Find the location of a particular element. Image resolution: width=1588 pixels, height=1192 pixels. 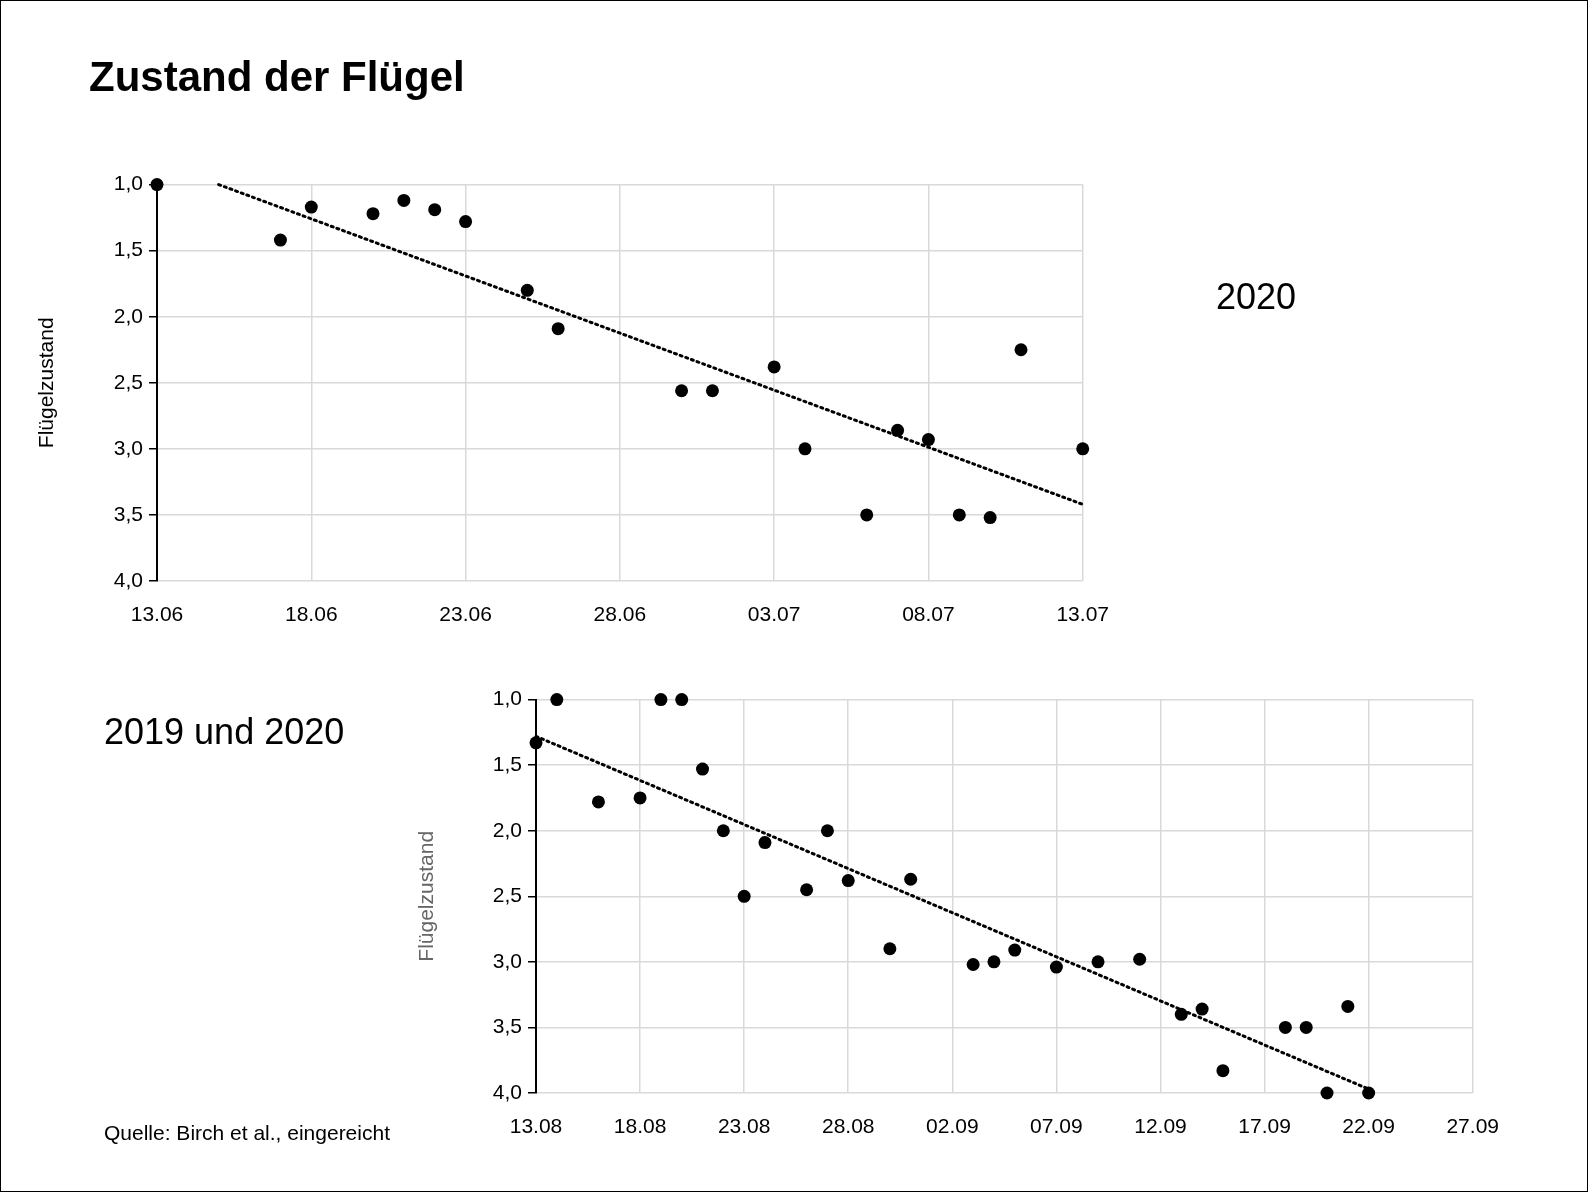

chart-title: Zustand der Flügel is located at coordinates (277, 77).